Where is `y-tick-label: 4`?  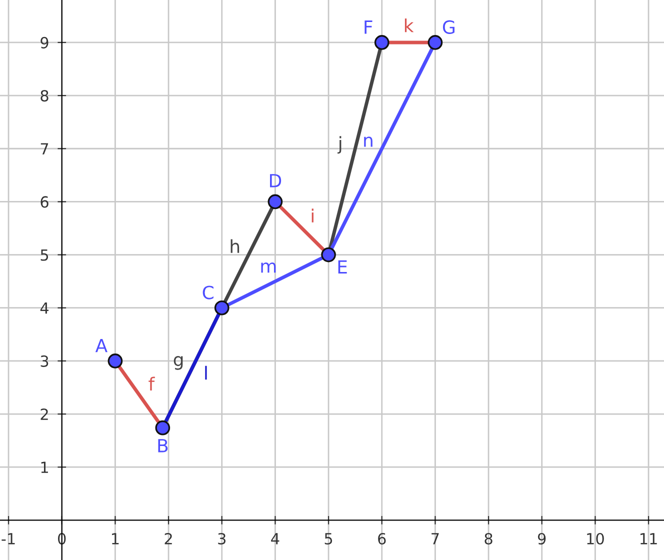
y-tick-label: 4 is located at coordinates (44, 308).